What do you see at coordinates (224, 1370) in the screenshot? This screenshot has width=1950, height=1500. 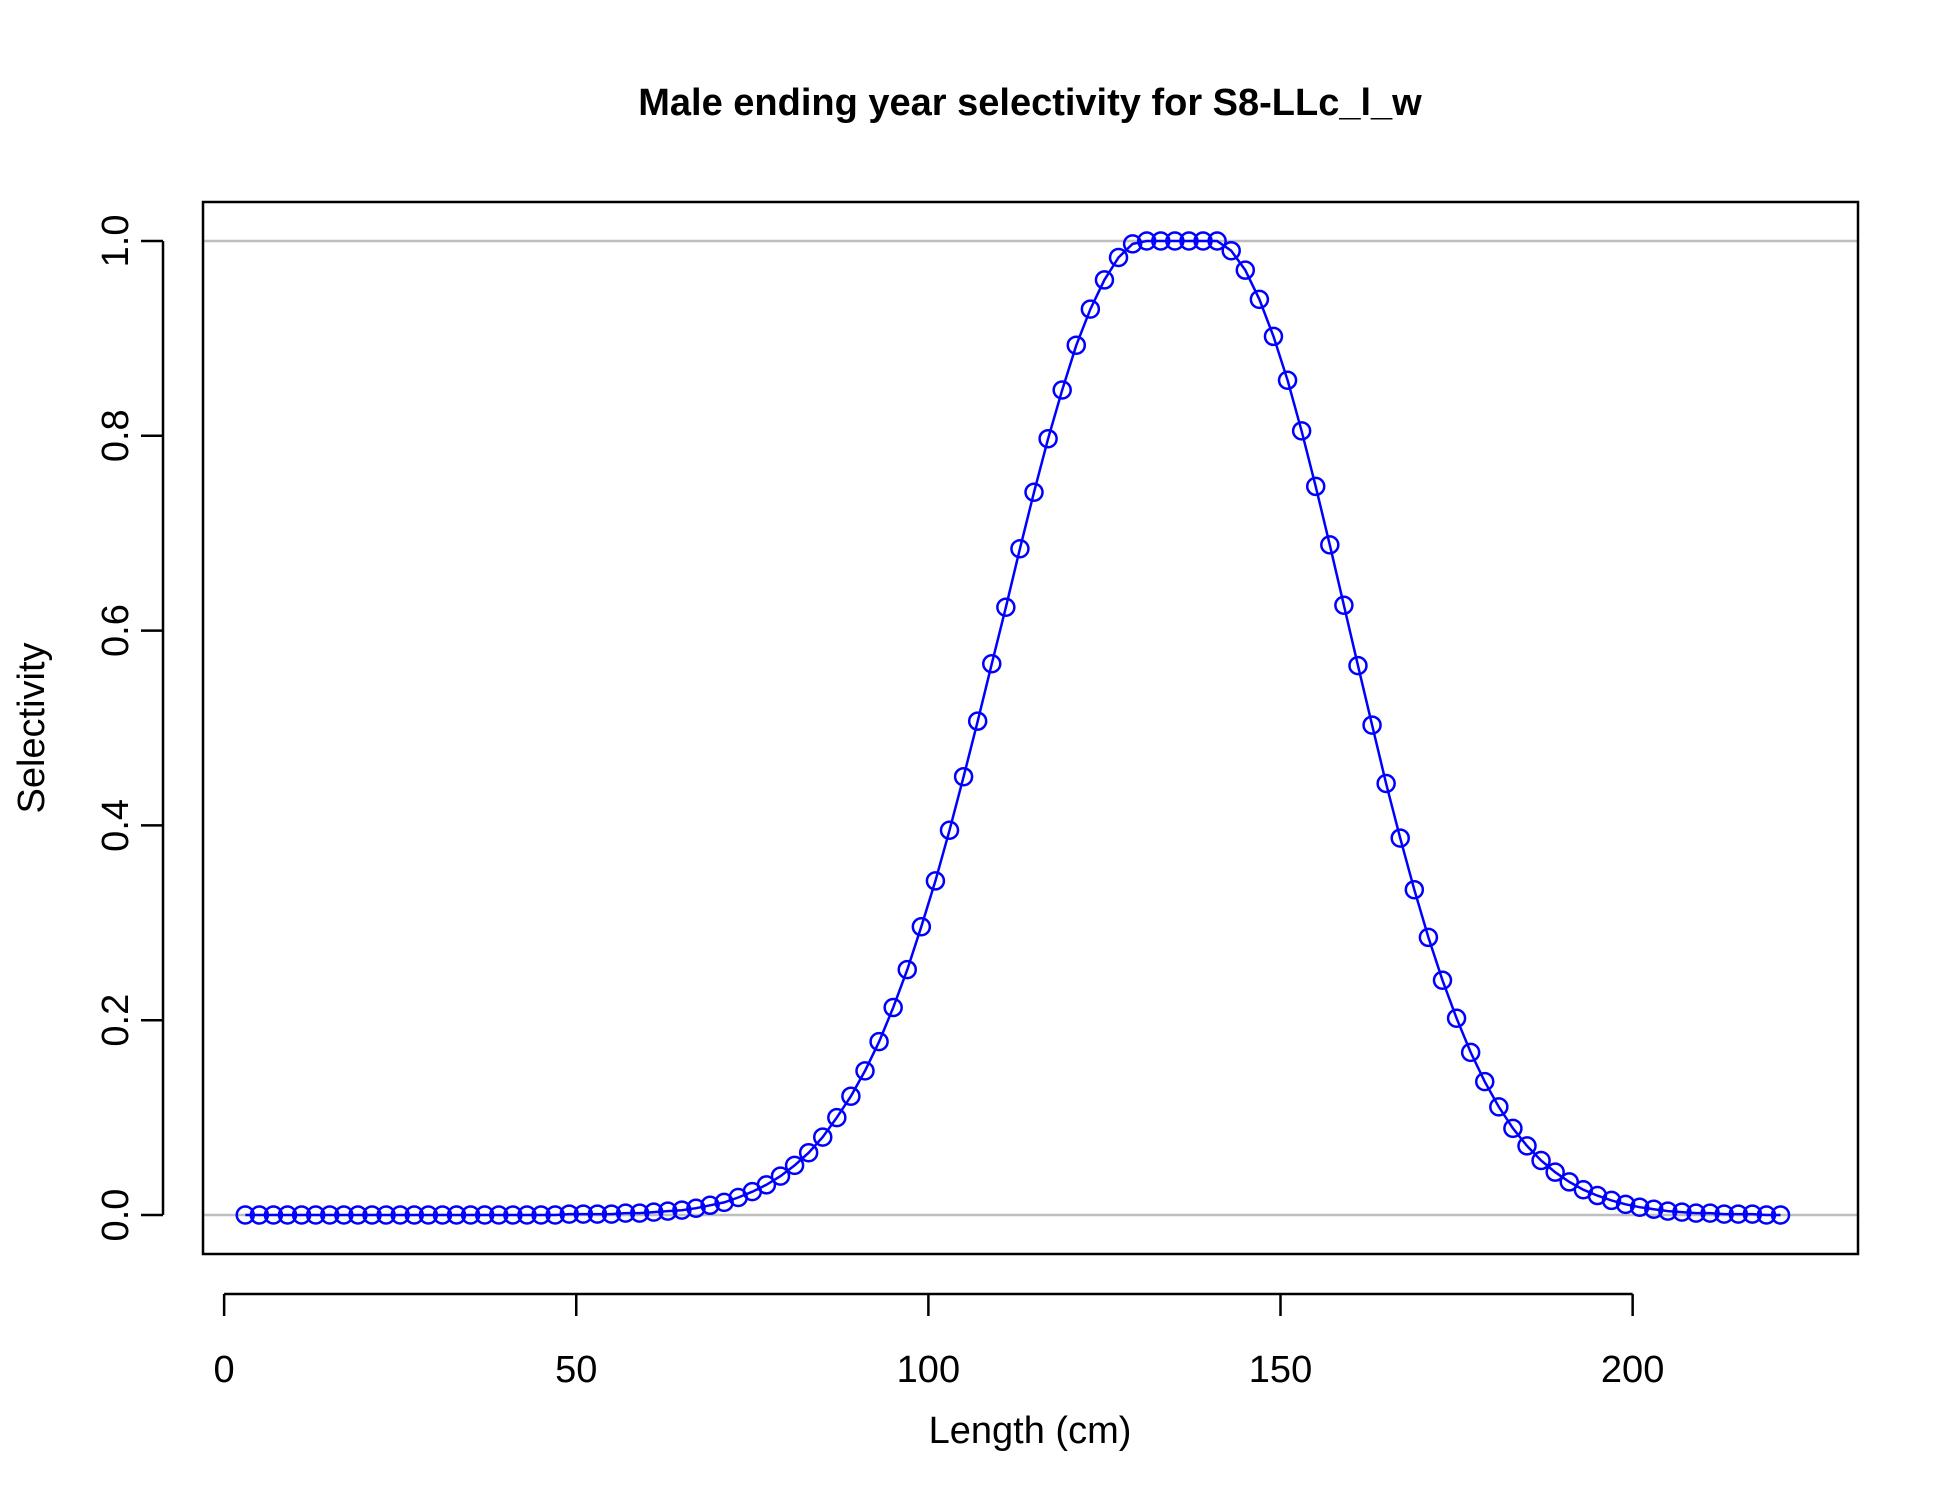 I see `x-tick-label: 0` at bounding box center [224, 1370].